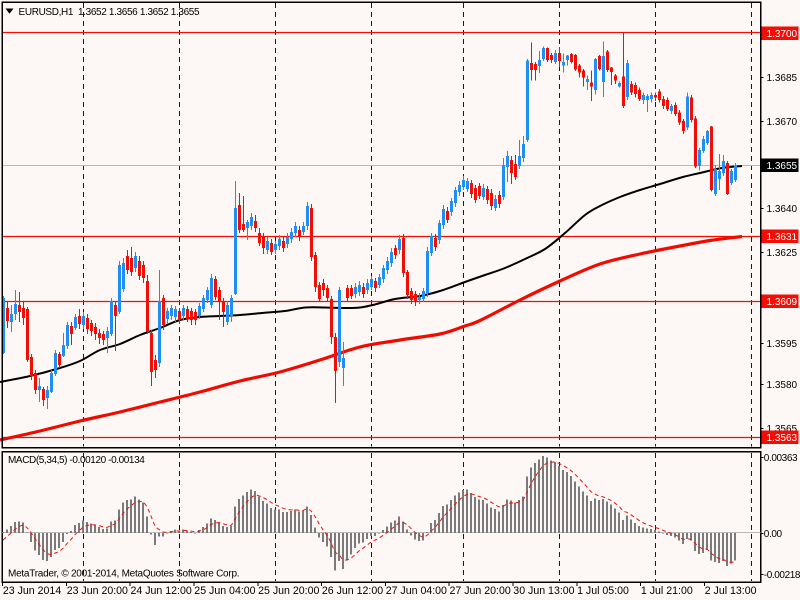  I want to click on svg-text: 0.00363, so click(781, 458).